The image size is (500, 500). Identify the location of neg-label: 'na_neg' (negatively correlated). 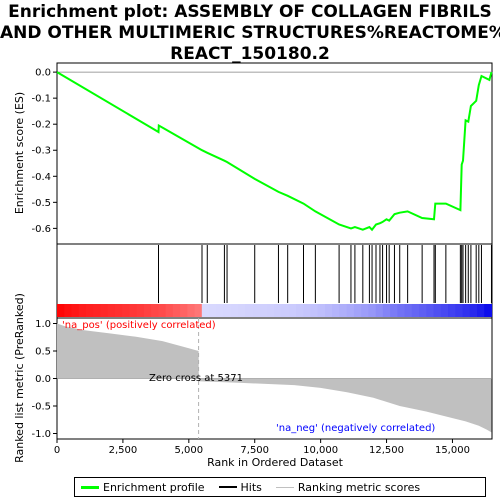
(355, 428).